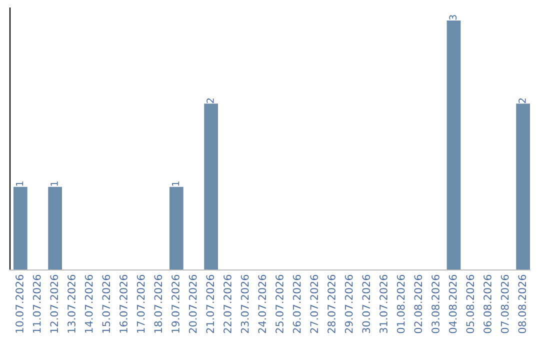 The height and width of the screenshot is (340, 540). I want to click on data-label: 3, so click(453, 17).